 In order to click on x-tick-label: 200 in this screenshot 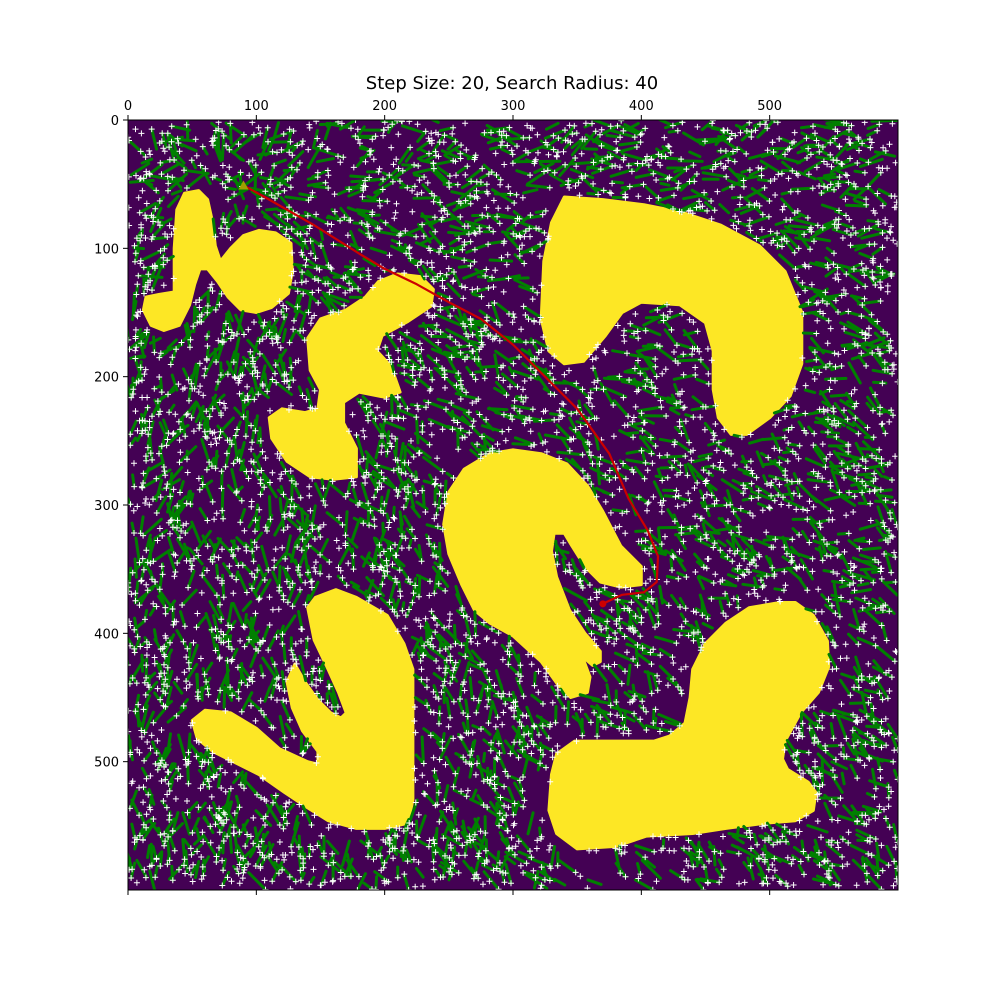, I will do `click(384, 106)`.